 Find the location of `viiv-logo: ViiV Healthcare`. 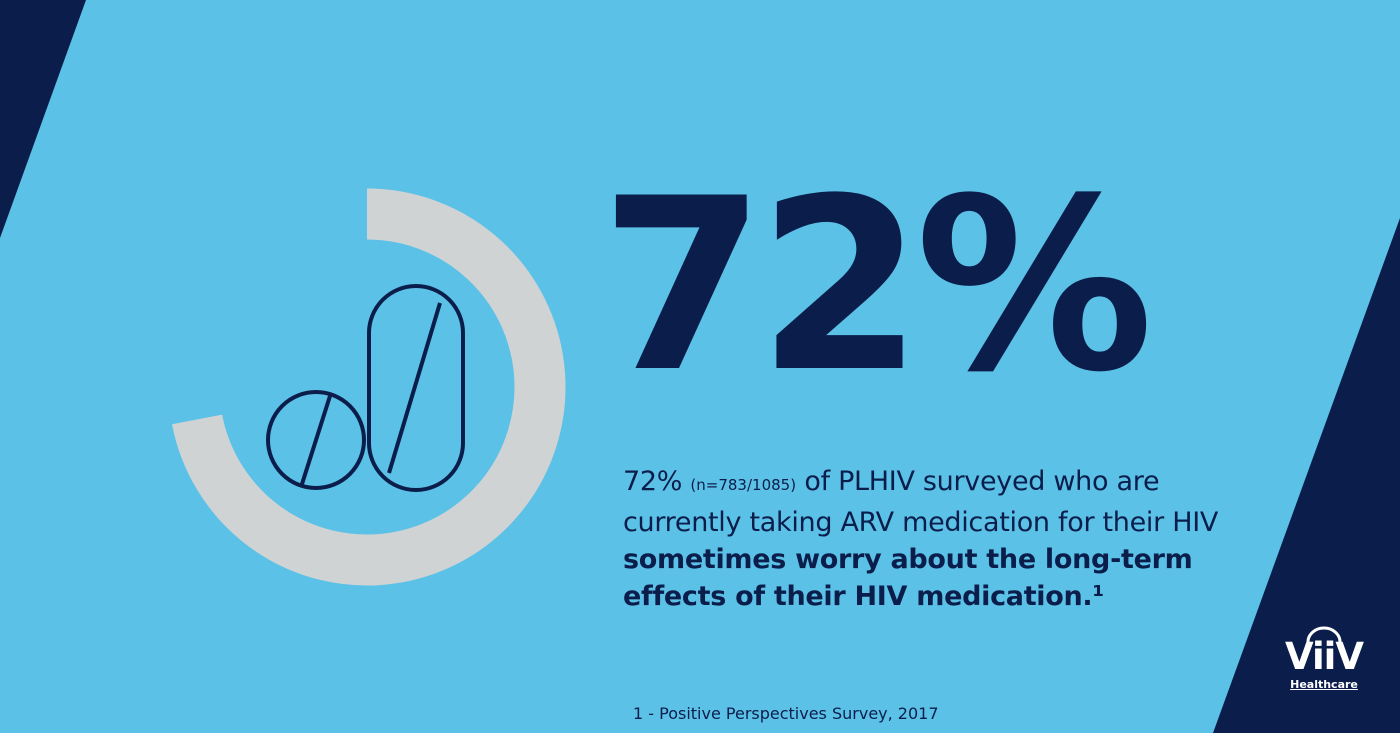

viiv-logo: ViiV Healthcare is located at coordinates (1324, 658).